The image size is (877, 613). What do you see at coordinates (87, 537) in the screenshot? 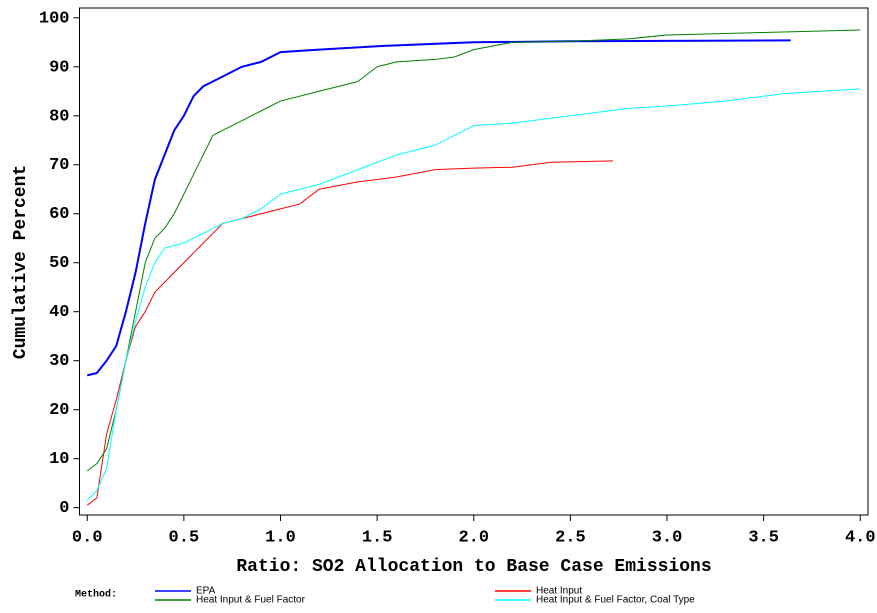
I see `x-tick-label: 0.0` at bounding box center [87, 537].